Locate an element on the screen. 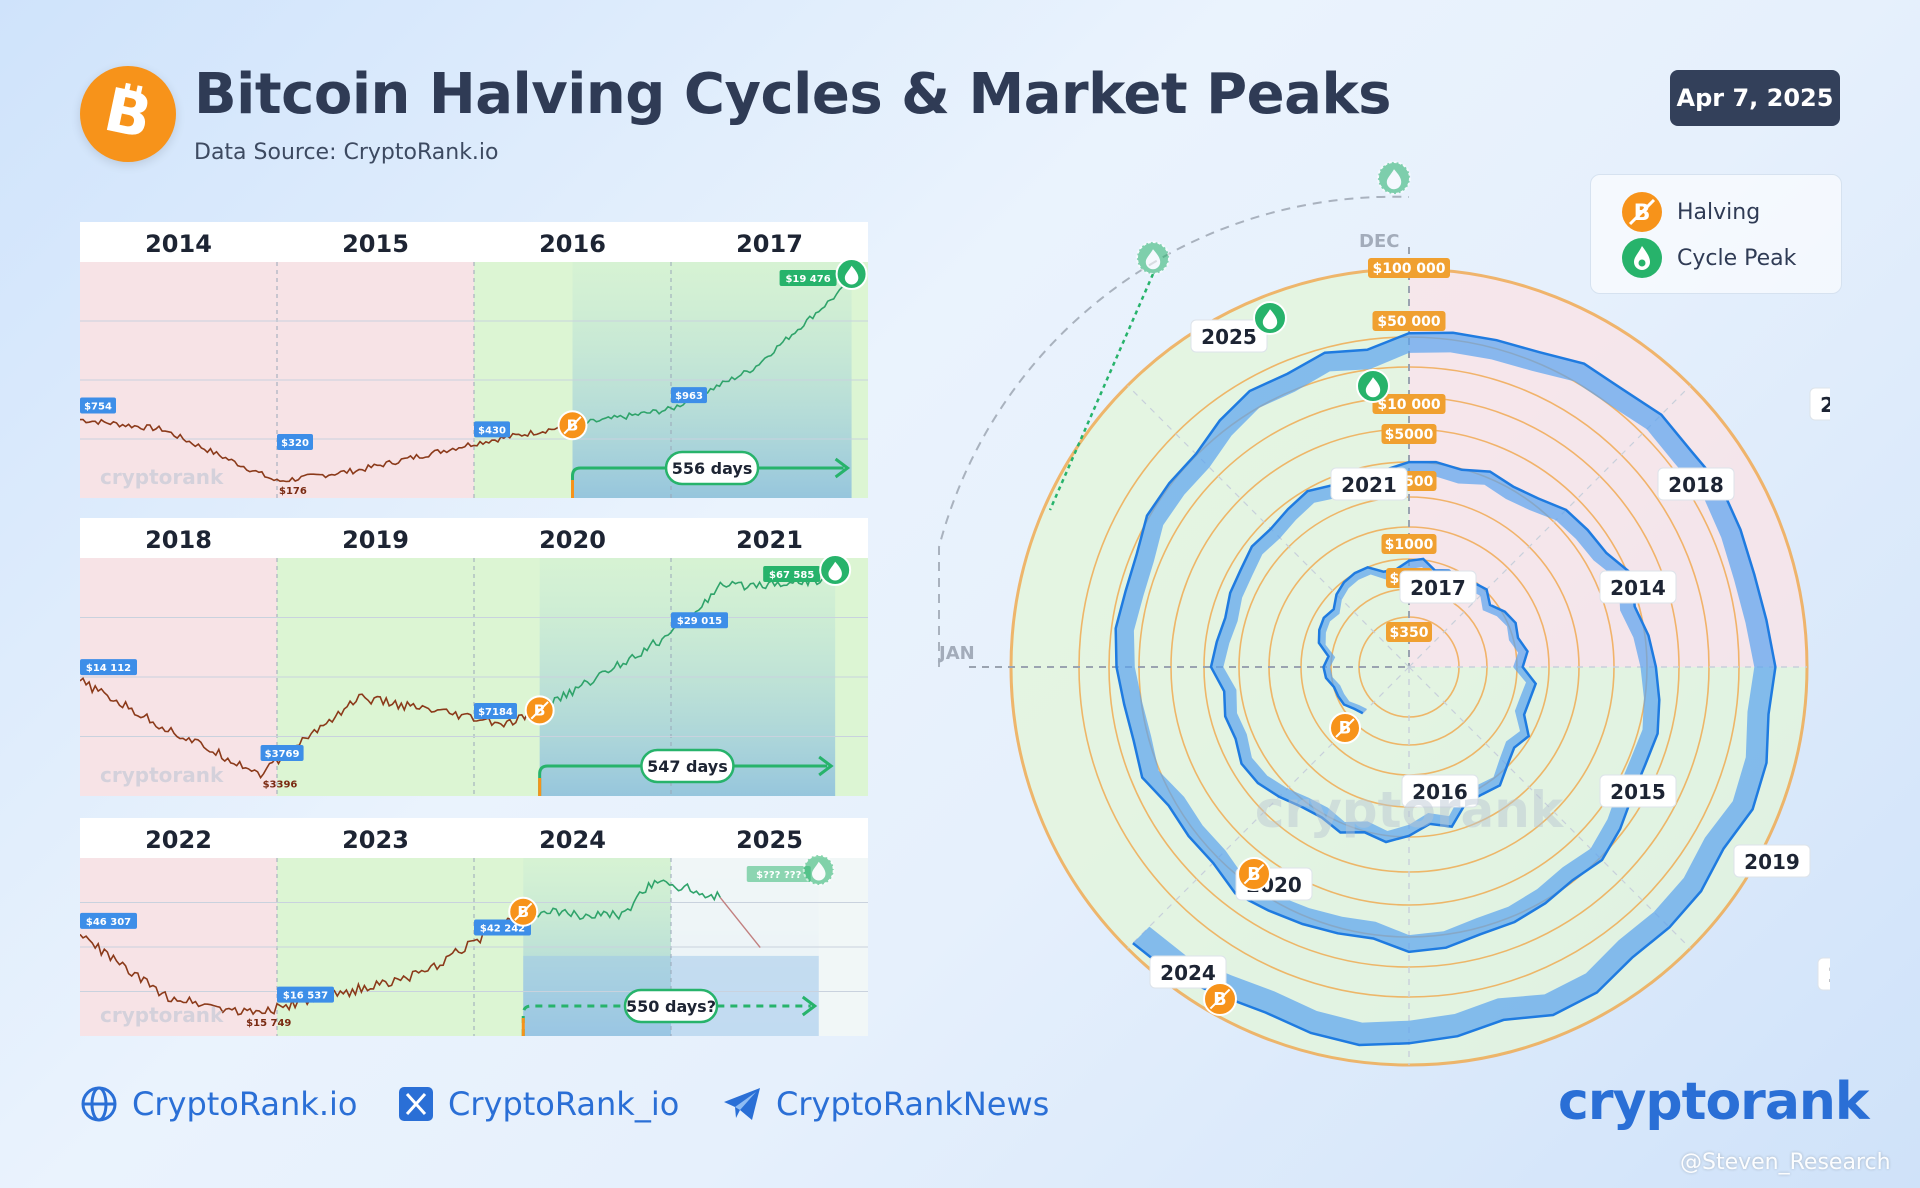 This screenshot has width=1920, height=1188. days-label: 550 days? is located at coordinates (671, 1006).